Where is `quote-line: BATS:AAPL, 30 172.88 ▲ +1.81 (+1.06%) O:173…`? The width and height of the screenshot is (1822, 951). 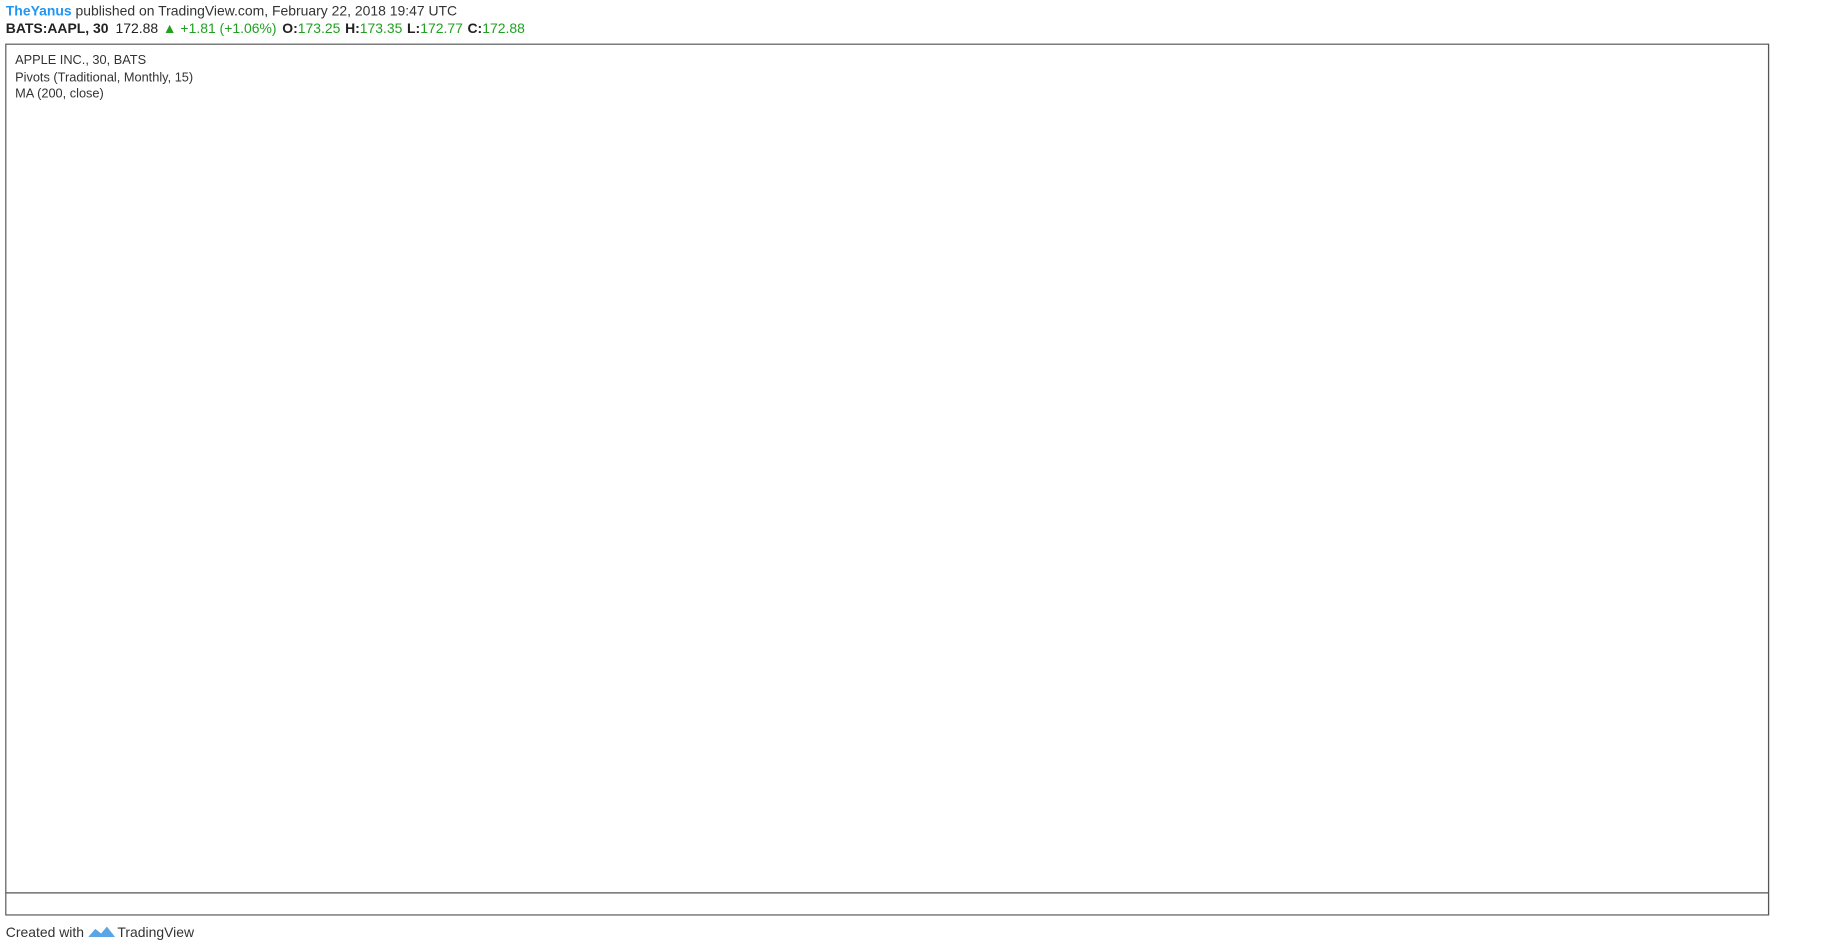 quote-line: BATS:AAPL, 30 172.88 ▲ +1.81 (+1.06%) O:173… is located at coordinates (265, 28).